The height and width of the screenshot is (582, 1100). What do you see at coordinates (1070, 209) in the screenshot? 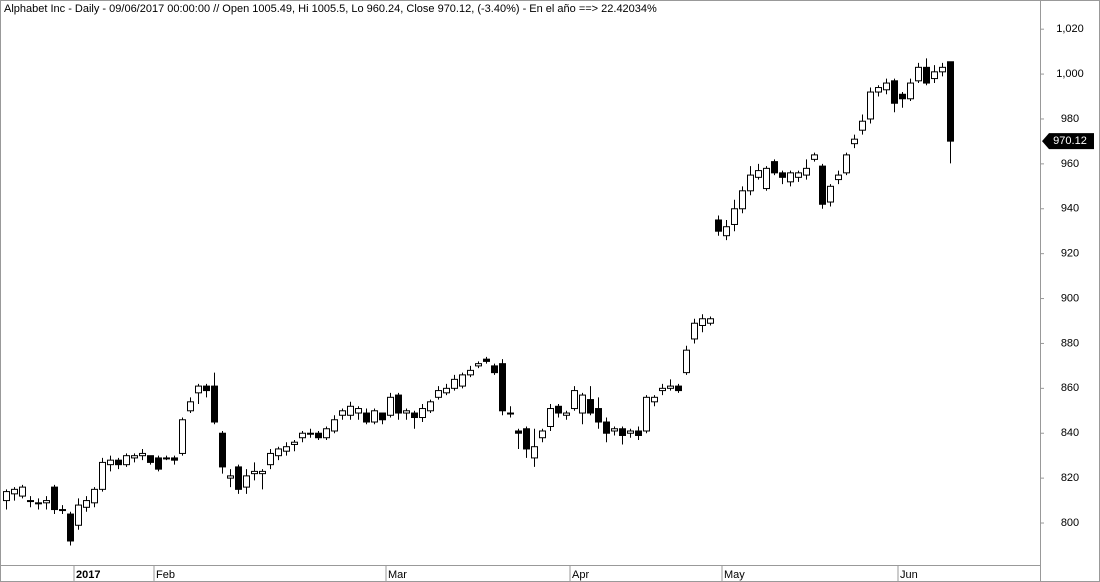
I see `y-tick-label: 940` at bounding box center [1070, 209].